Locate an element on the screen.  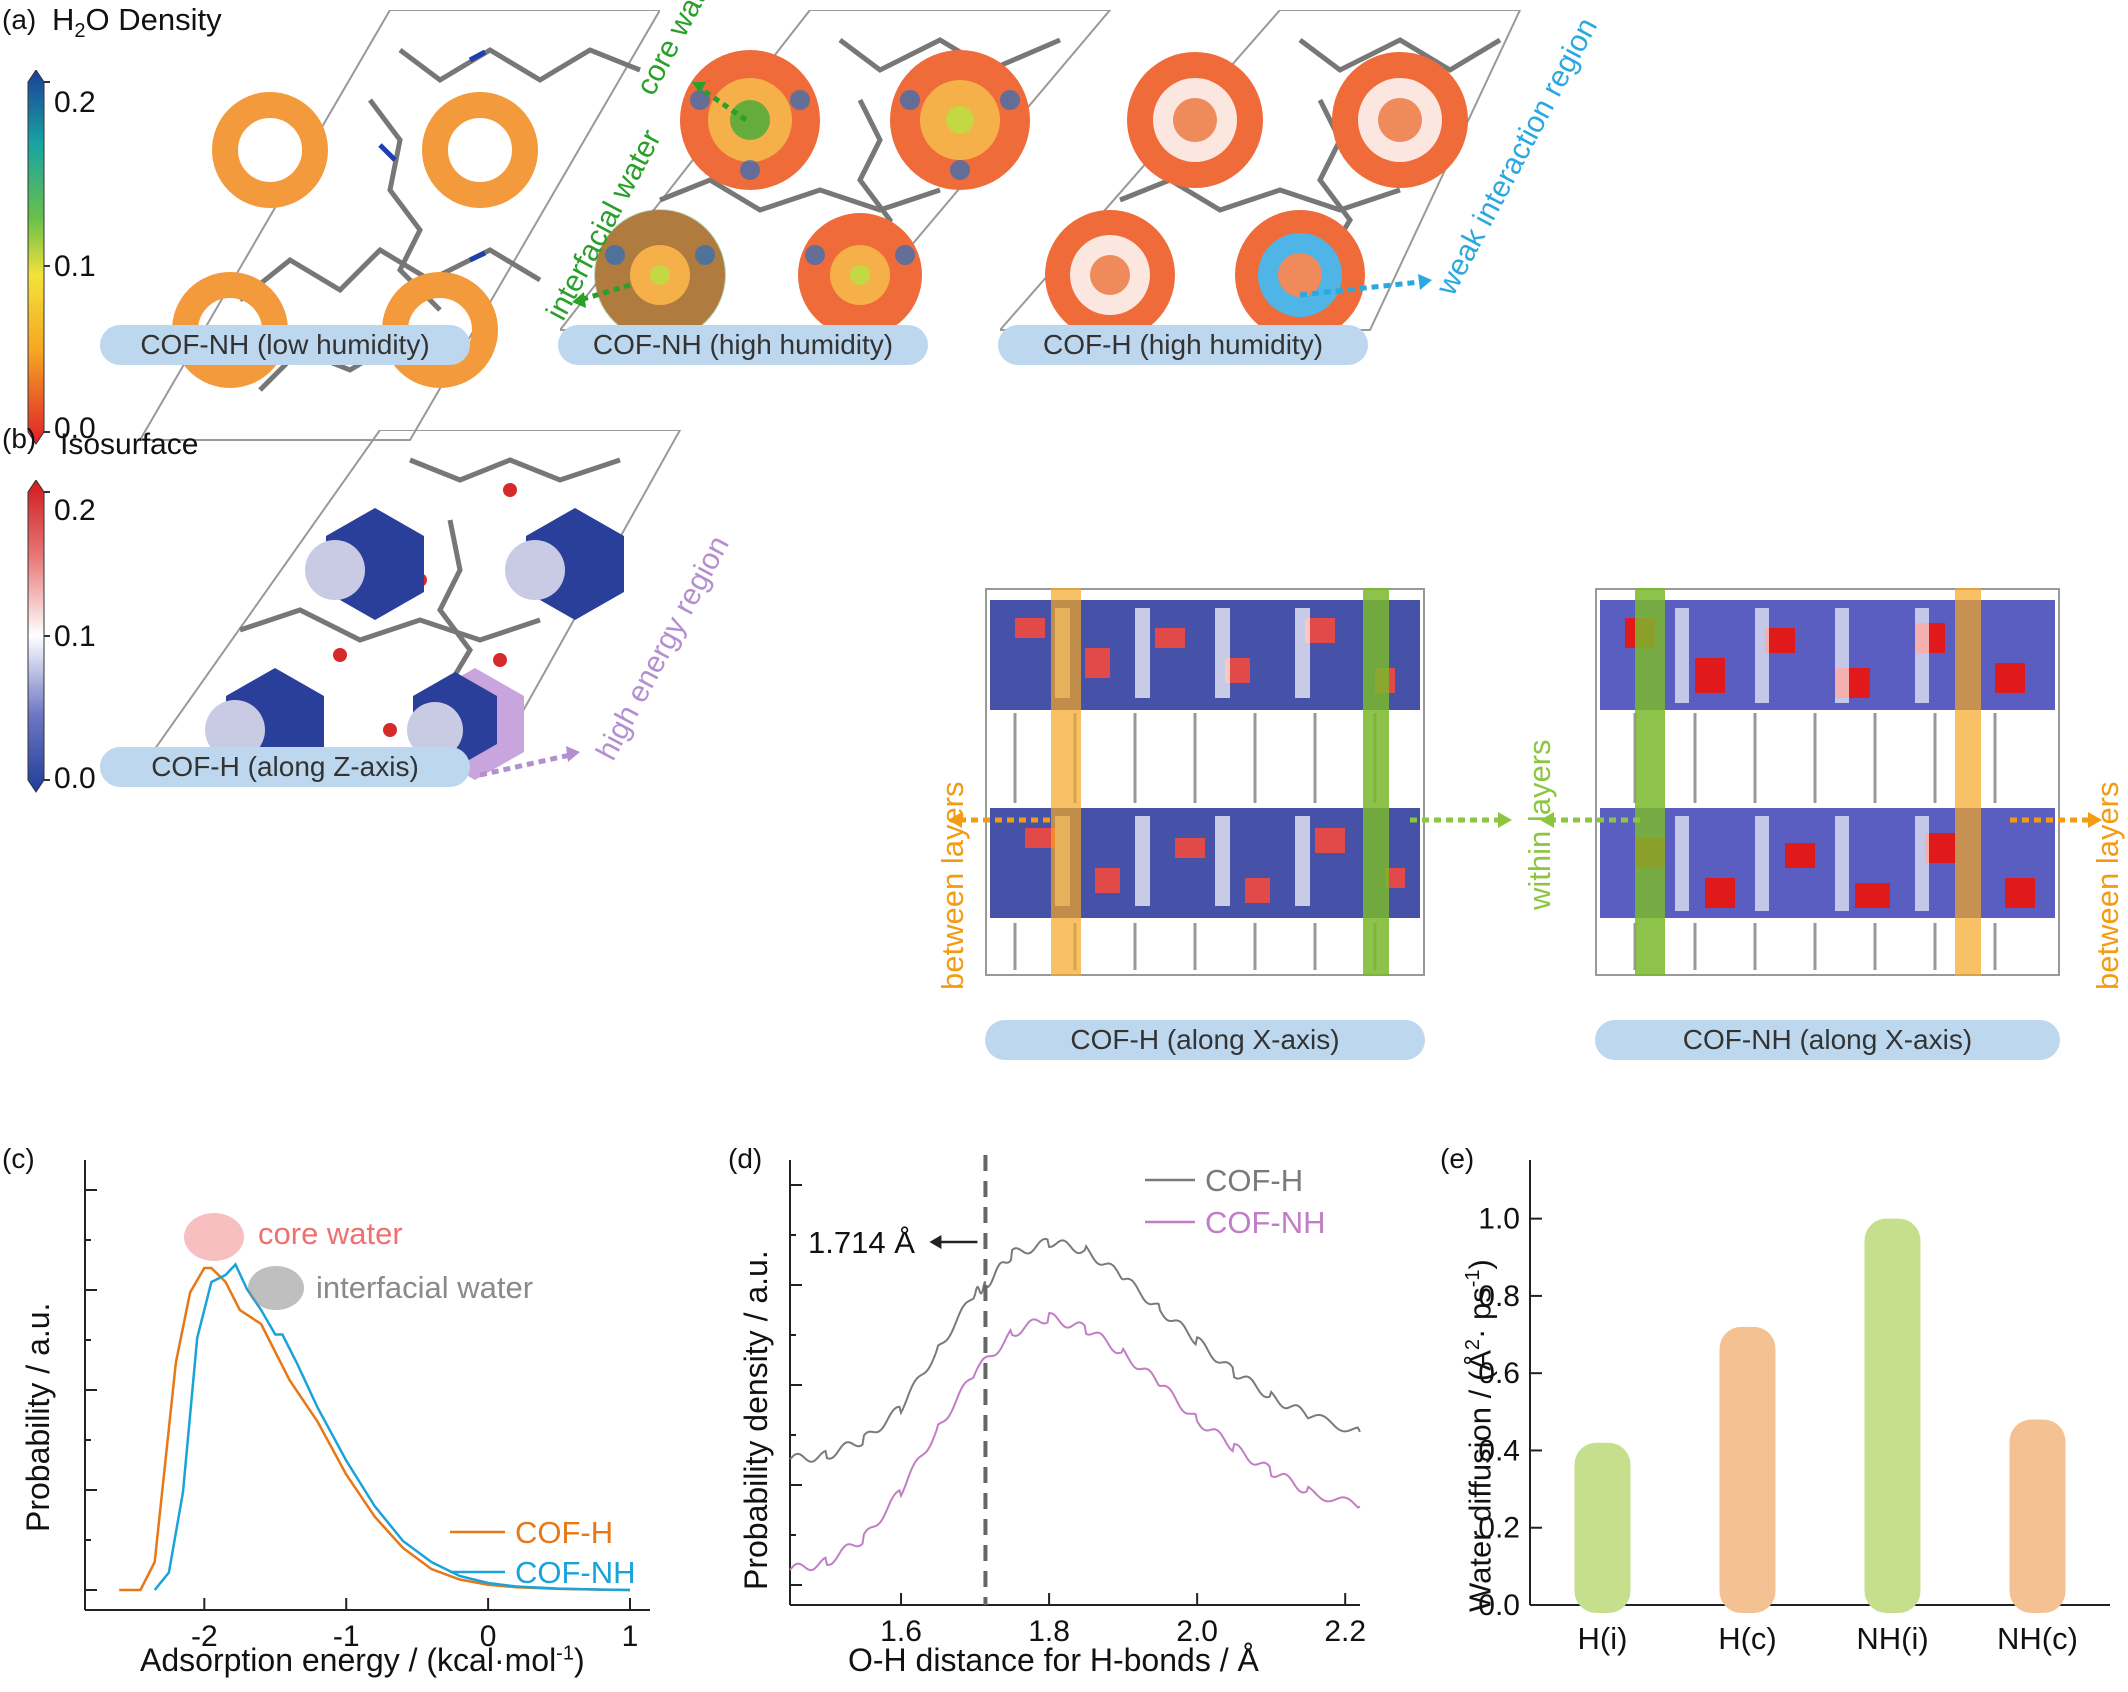
chart-e-category-label: NH(c) is located at coordinates (2037, 1638).